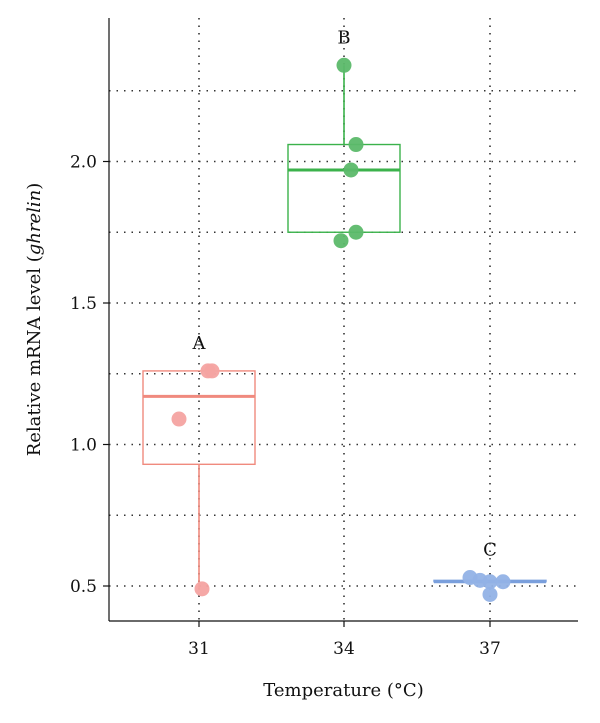 This screenshot has height=723, width=600. What do you see at coordinates (83, 163) in the screenshot?
I see `y-tick-label: 2.0` at bounding box center [83, 163].